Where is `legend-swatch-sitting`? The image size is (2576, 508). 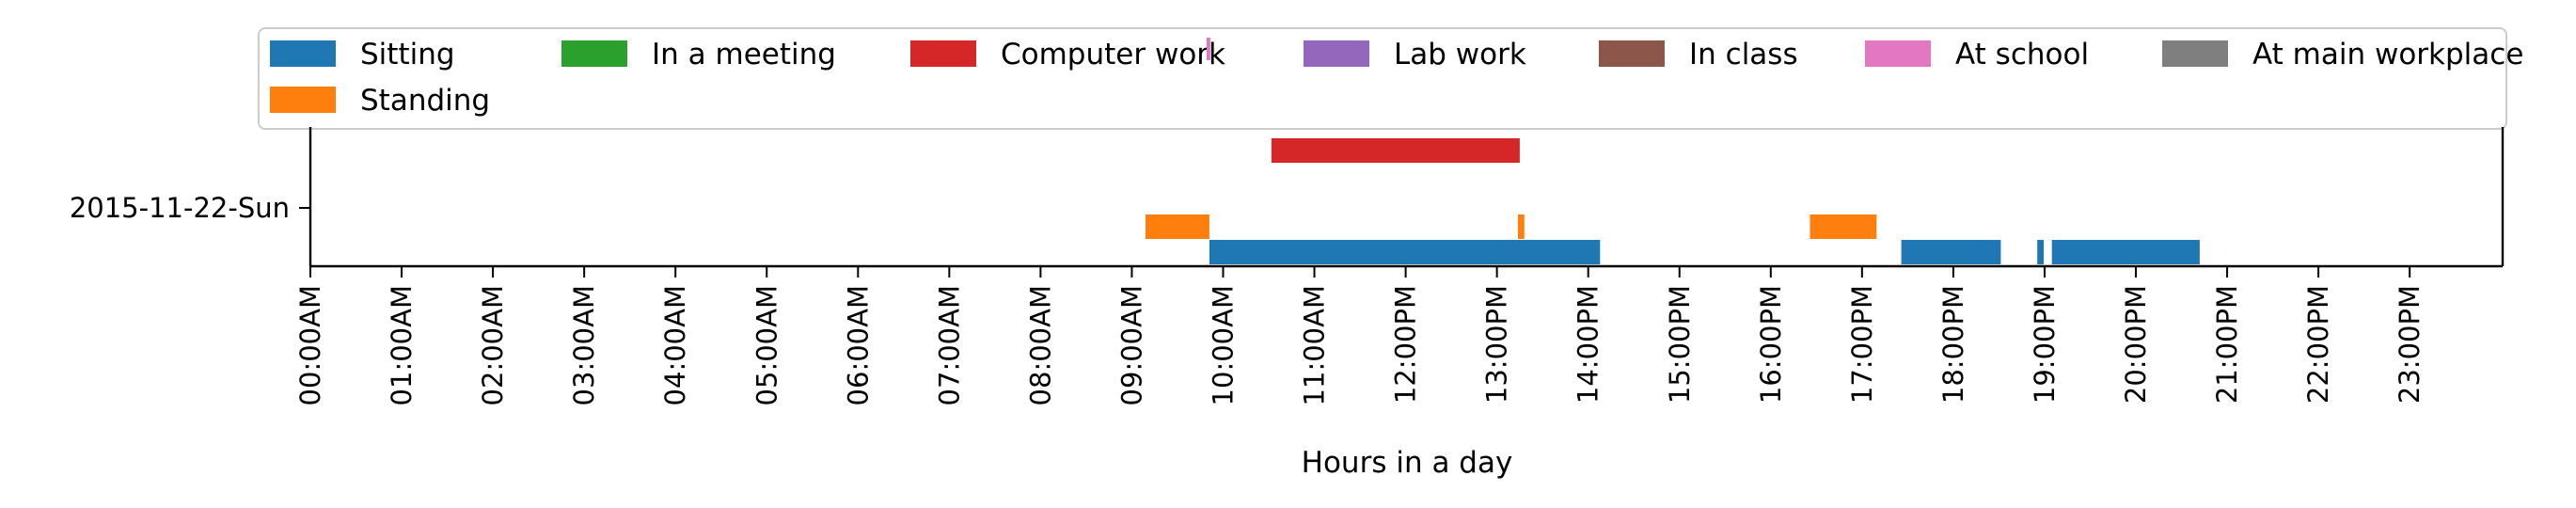
legend-swatch-sitting is located at coordinates (303, 54).